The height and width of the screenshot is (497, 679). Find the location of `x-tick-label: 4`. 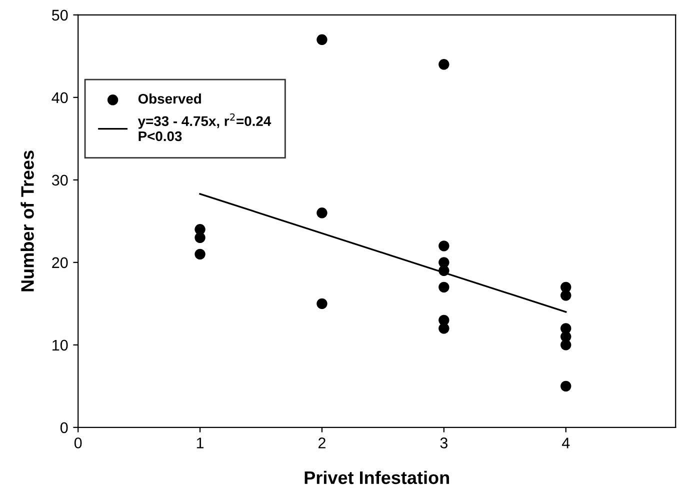

x-tick-label: 4 is located at coordinates (566, 443).